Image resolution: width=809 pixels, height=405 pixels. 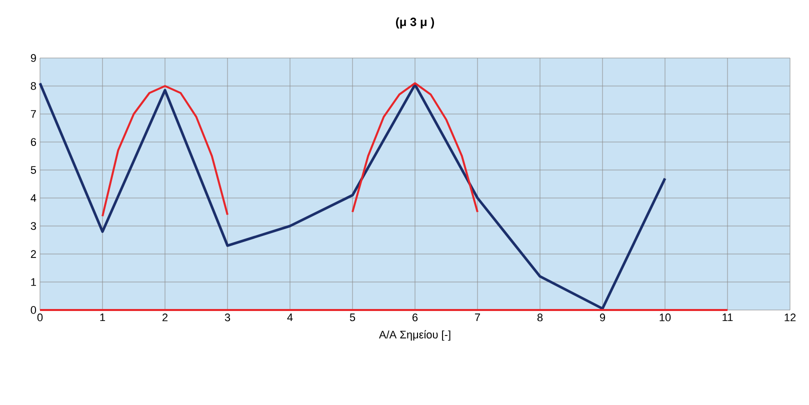 I want to click on y-tick-label: 3, so click(x=33, y=226).